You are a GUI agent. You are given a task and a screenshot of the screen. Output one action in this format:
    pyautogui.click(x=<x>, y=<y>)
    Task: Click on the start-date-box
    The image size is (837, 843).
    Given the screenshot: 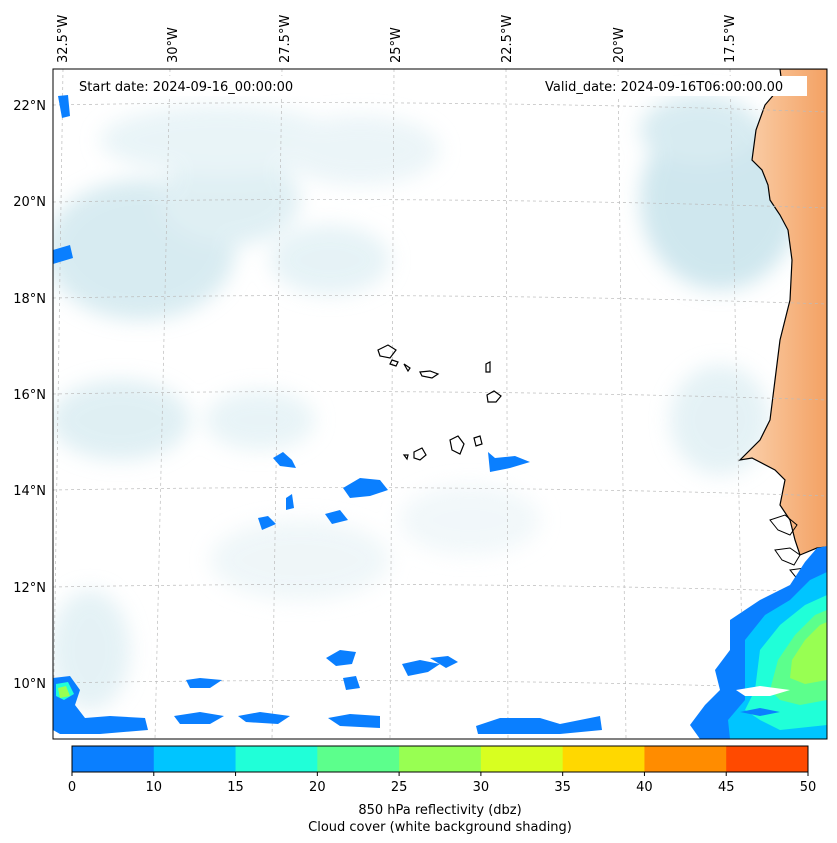 What is the action you would take?
    pyautogui.click(x=198, y=86)
    